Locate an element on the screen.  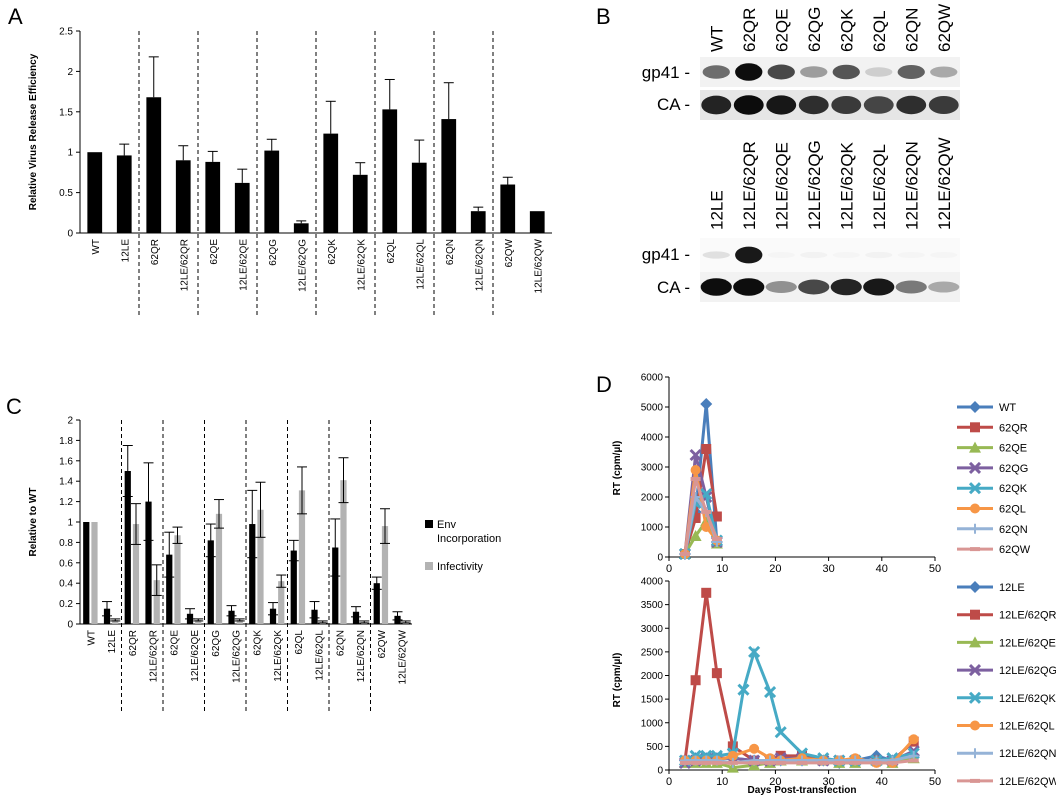
lane-label: 62QG is located at coordinates (814, 29).